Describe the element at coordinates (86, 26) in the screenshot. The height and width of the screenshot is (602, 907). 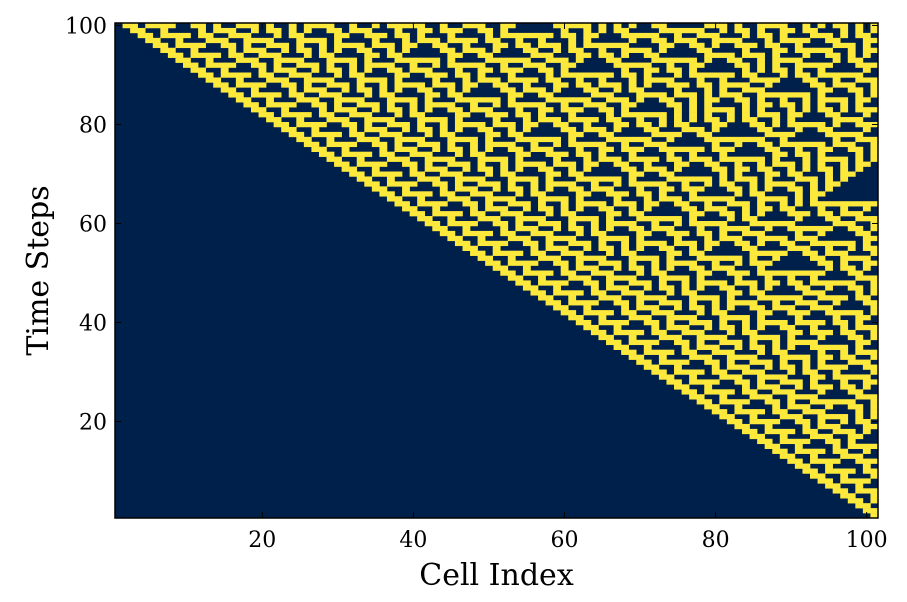
I see `y-tick-label: 100` at that location.